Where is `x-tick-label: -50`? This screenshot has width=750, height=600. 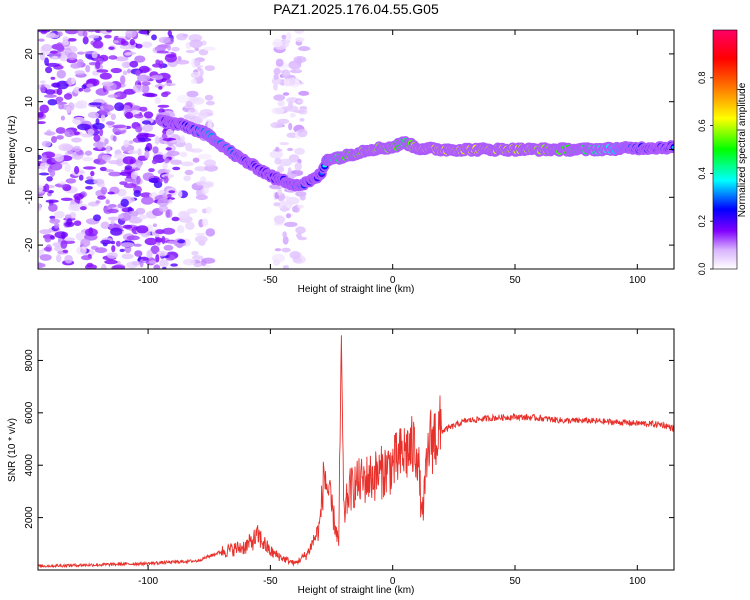
x-tick-label: -50 is located at coordinates (270, 280).